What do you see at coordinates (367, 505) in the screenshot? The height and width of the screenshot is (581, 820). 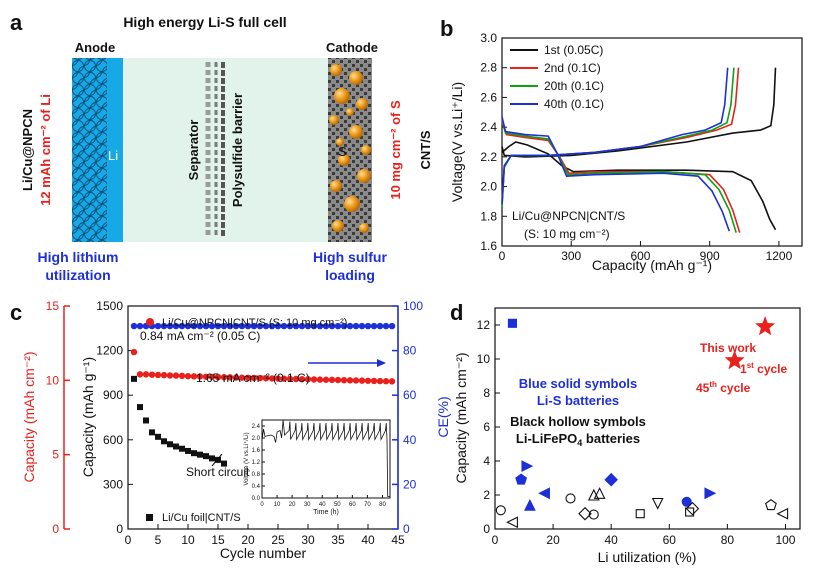 I see `inset-xtick-label-7: 70` at bounding box center [367, 505].